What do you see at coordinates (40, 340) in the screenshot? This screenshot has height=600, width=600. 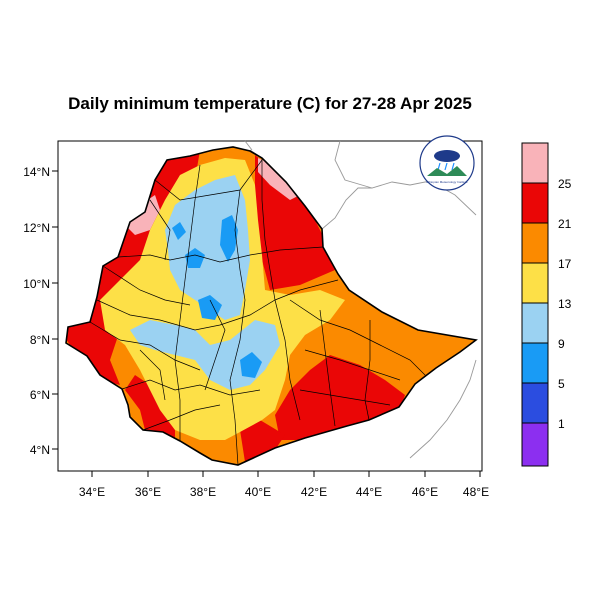 I see `y-tick-label: 8°N` at bounding box center [40, 340].